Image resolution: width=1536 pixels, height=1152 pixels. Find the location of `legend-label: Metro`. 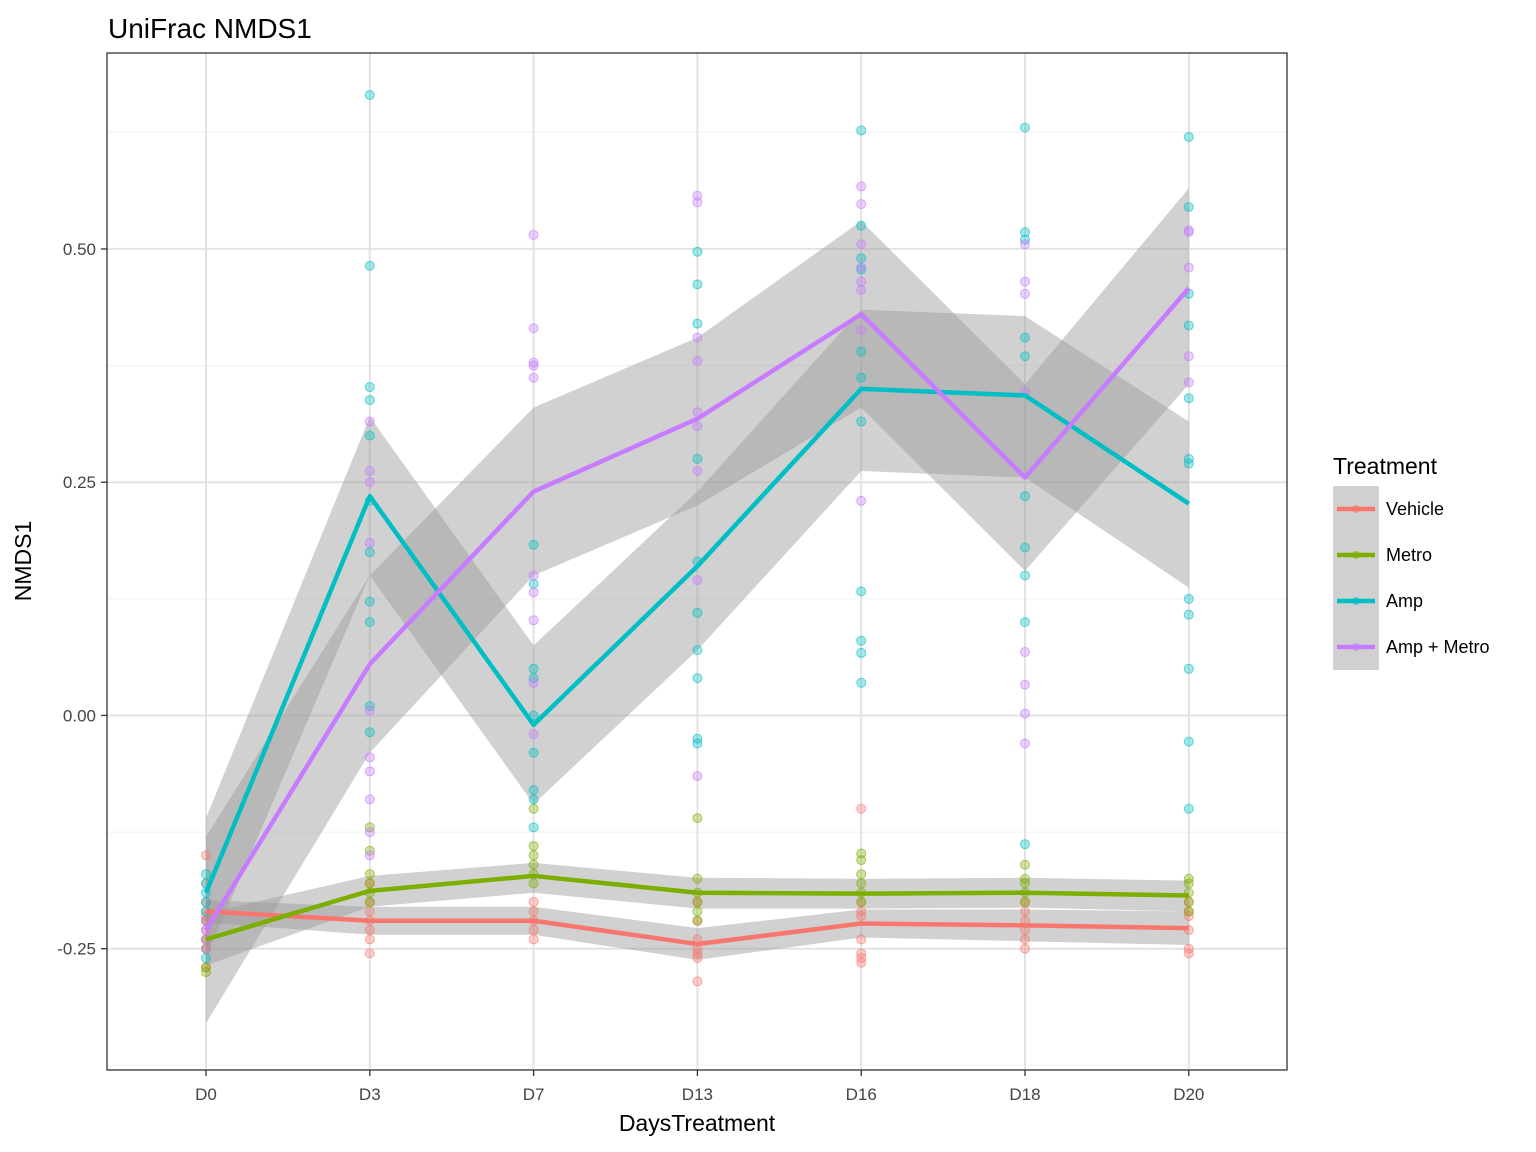

legend-label: Metro is located at coordinates (1409, 555).